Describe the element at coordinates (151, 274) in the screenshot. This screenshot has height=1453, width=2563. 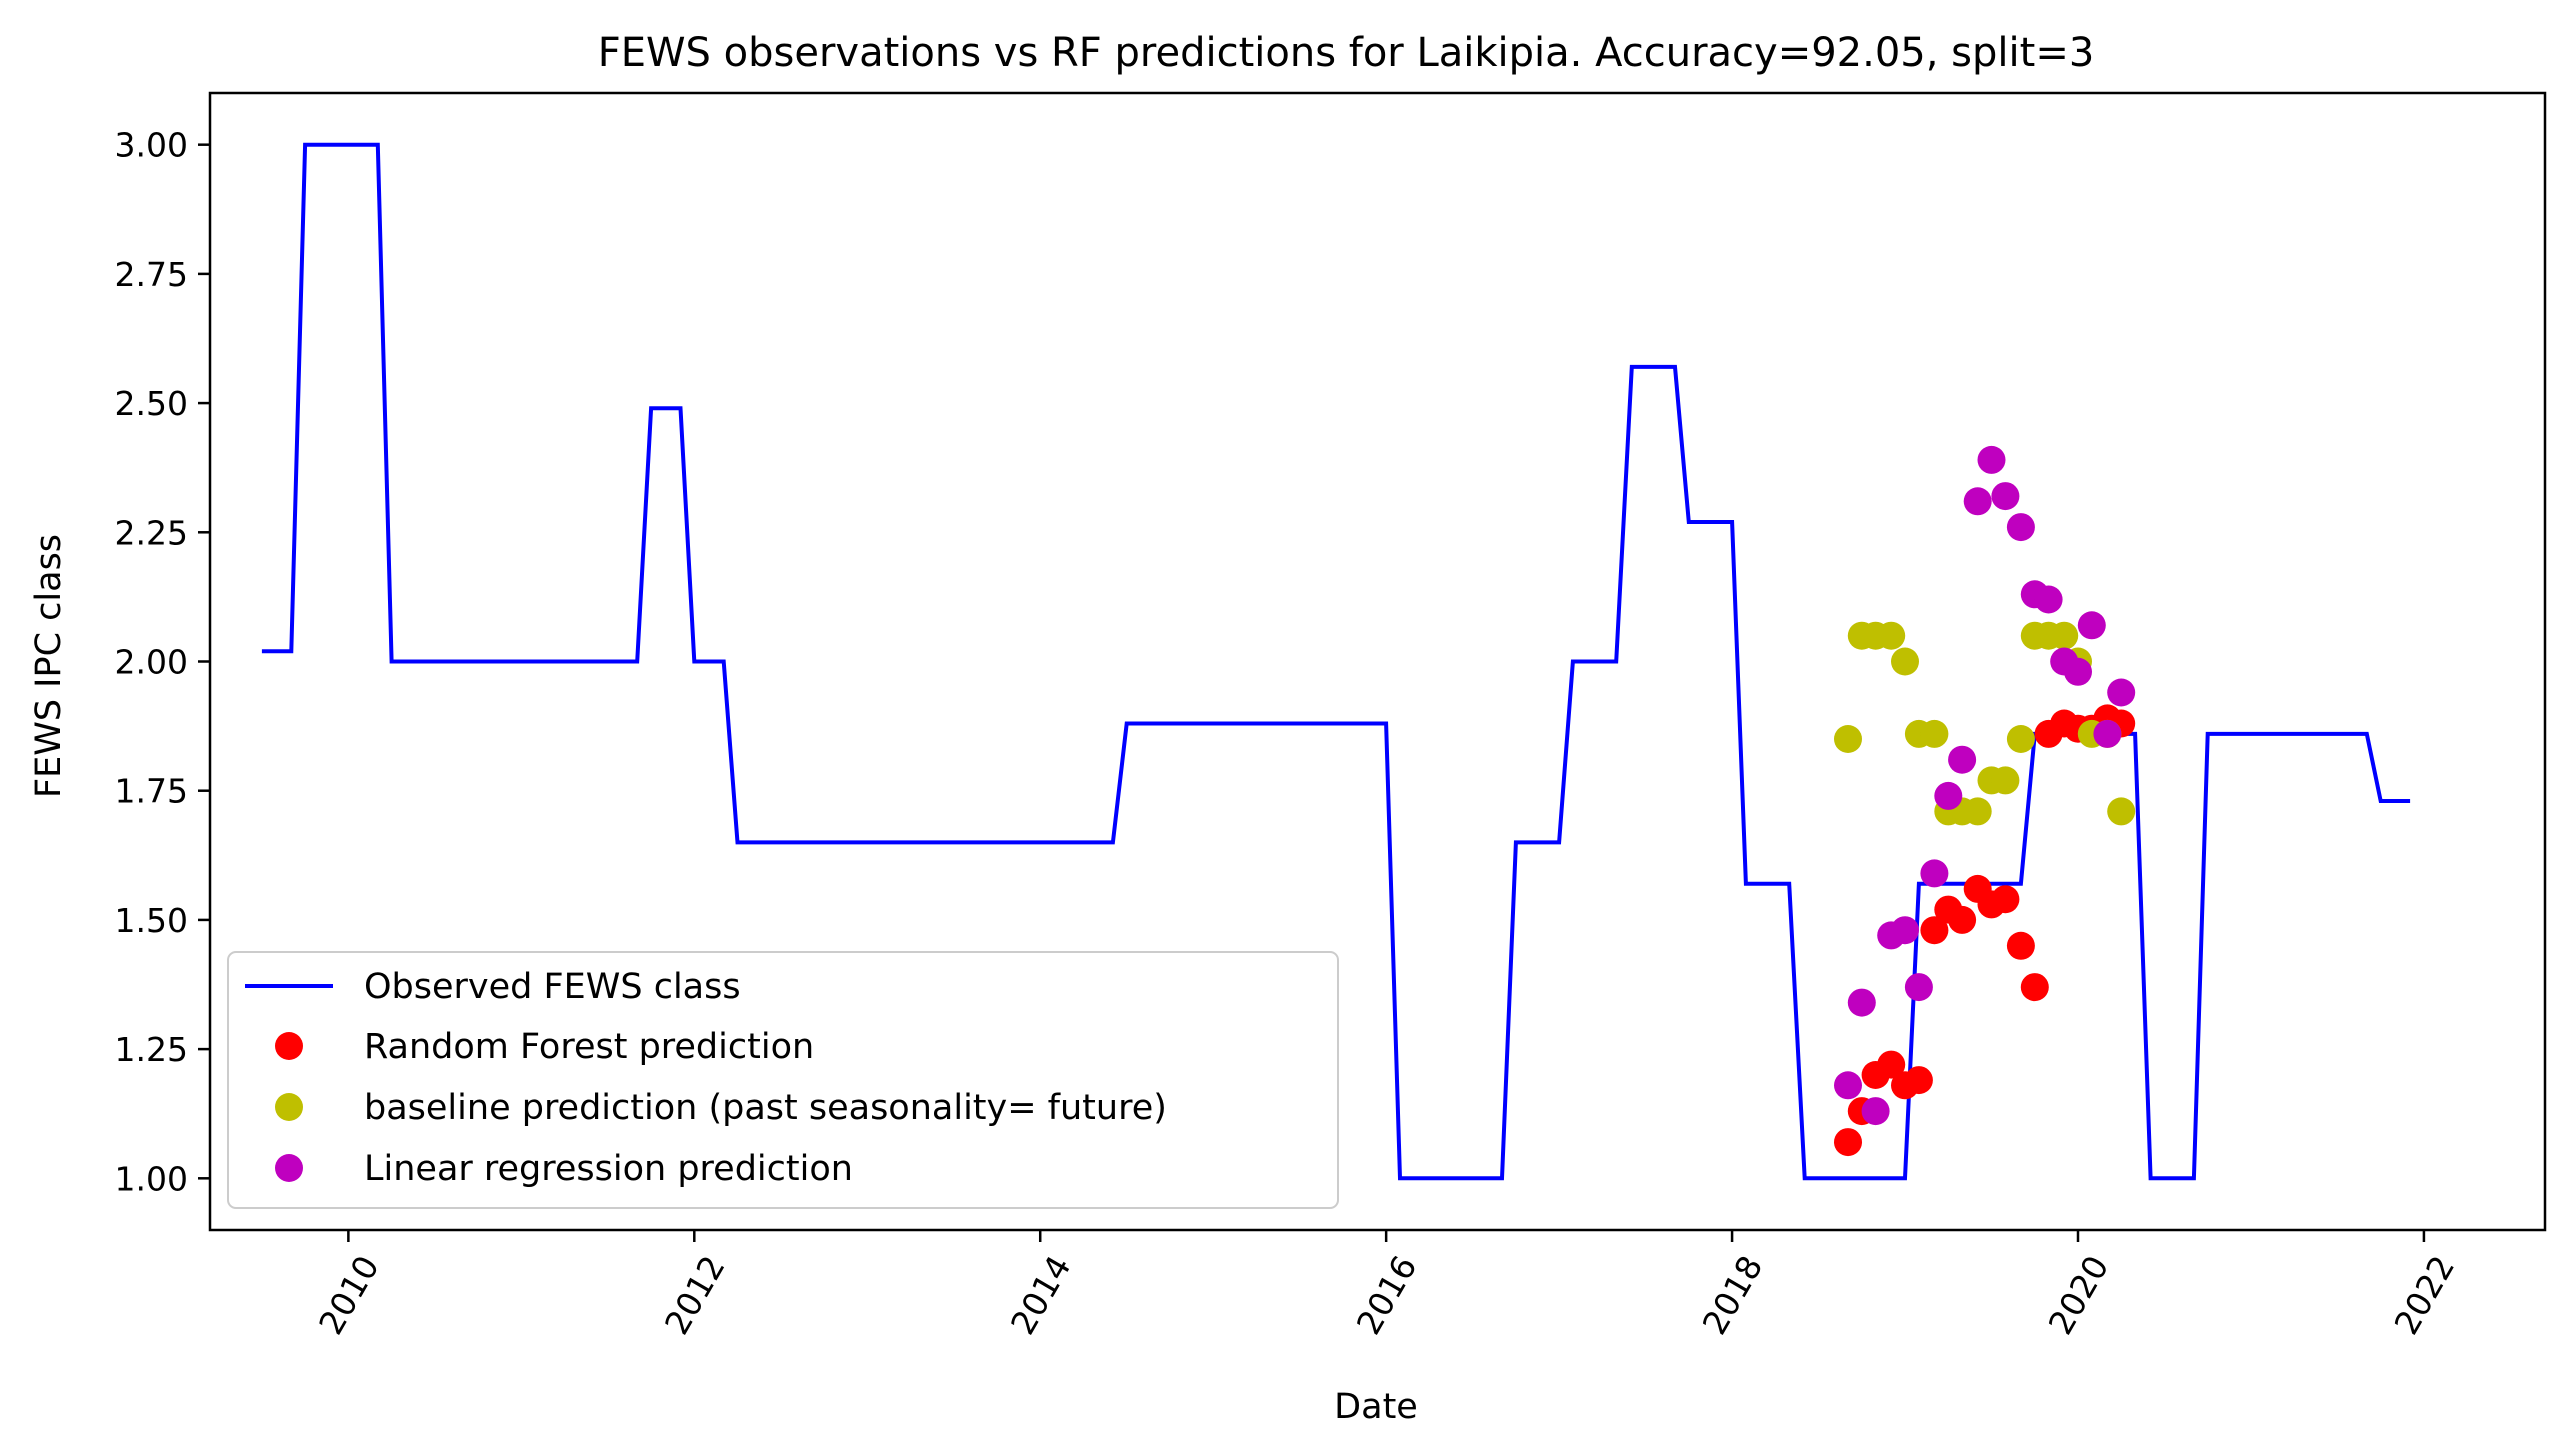
I see `y-tick-label: 2.75` at that location.